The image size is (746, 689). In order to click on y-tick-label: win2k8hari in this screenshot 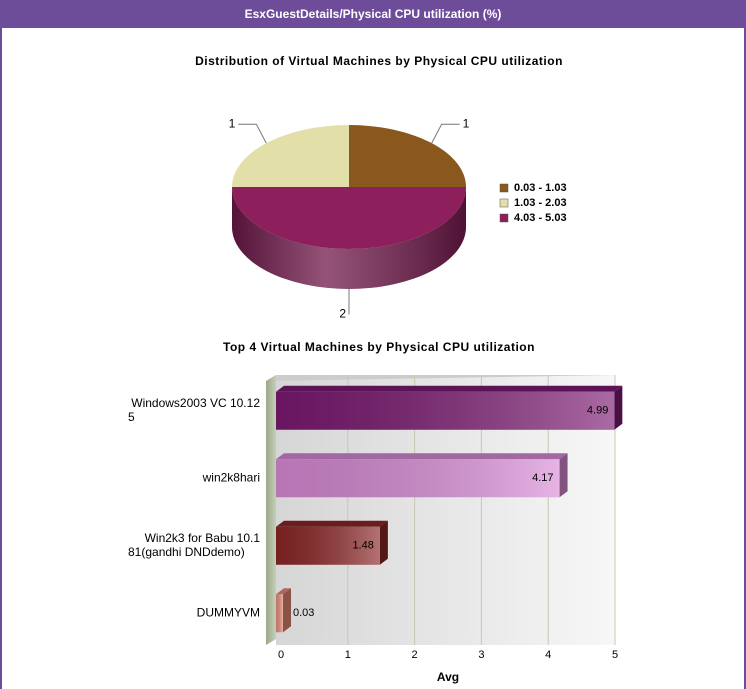, I will do `click(231, 477)`.